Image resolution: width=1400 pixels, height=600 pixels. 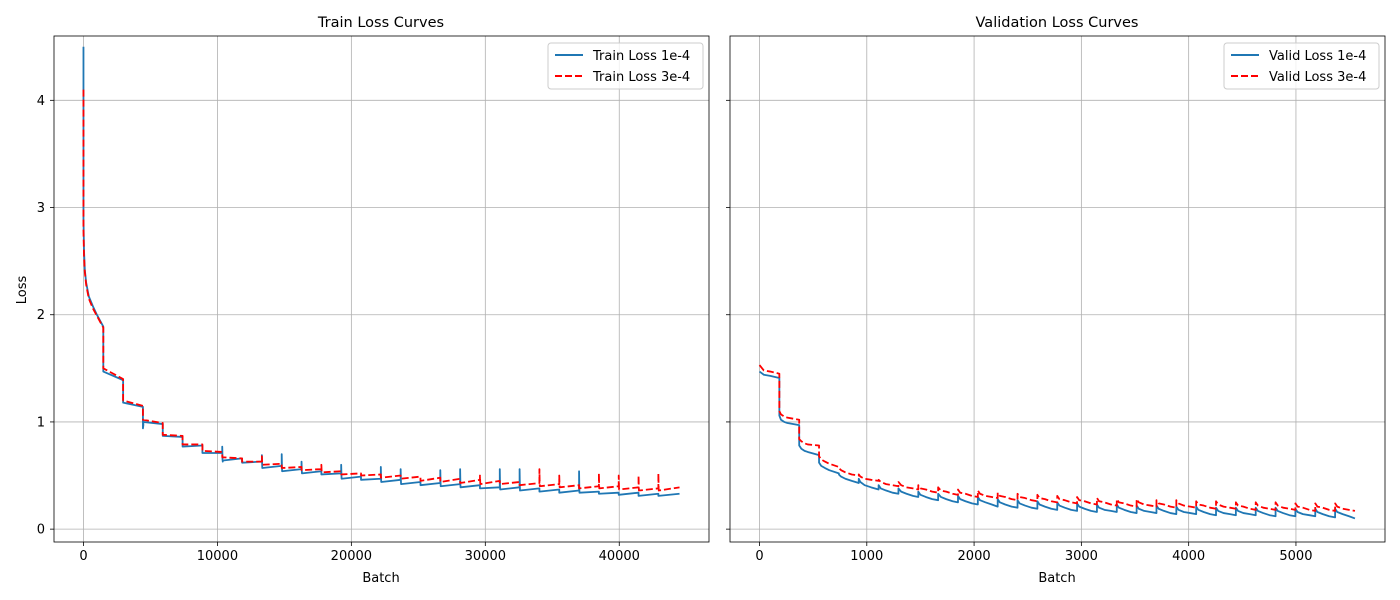 What do you see at coordinates (83, 556) in the screenshot?
I see `train-x-tick-label: 0` at bounding box center [83, 556].